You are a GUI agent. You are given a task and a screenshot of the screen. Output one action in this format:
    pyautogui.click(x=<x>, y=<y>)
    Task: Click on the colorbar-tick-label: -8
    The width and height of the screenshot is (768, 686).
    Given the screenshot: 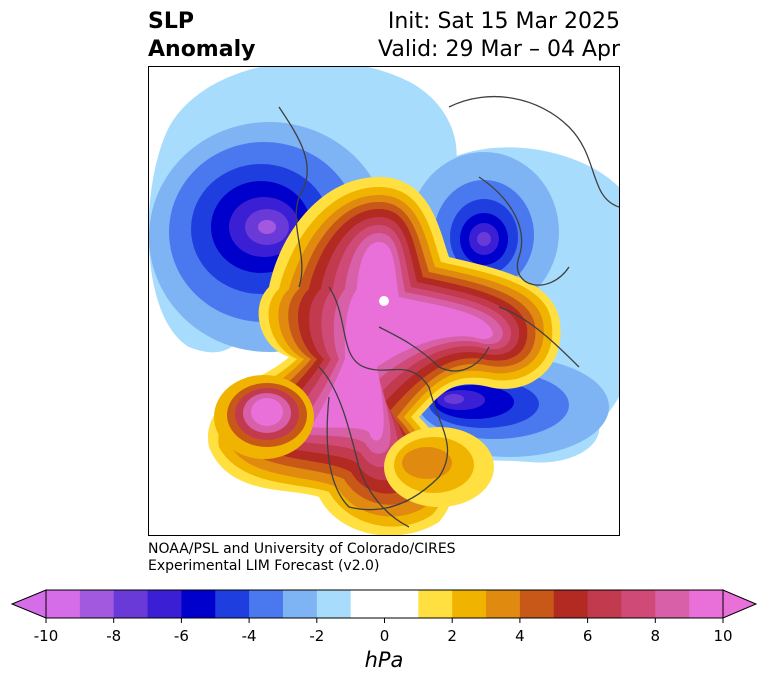 What is the action you would take?
    pyautogui.click(x=114, y=636)
    